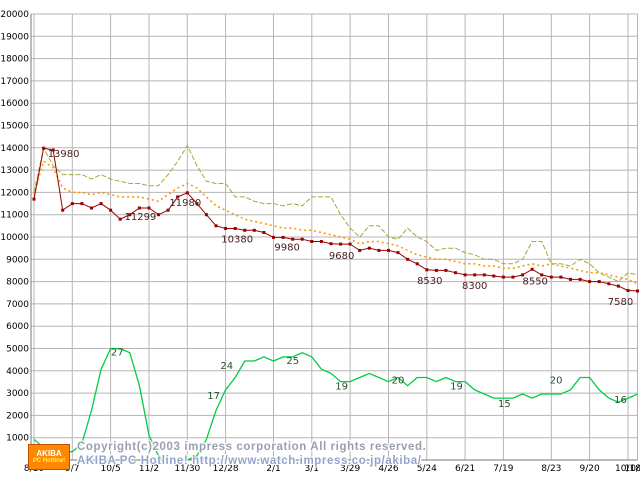 The height and width of the screenshot is (480, 640). I want to click on x-axis-tick-label: 12/28, so click(226, 469).